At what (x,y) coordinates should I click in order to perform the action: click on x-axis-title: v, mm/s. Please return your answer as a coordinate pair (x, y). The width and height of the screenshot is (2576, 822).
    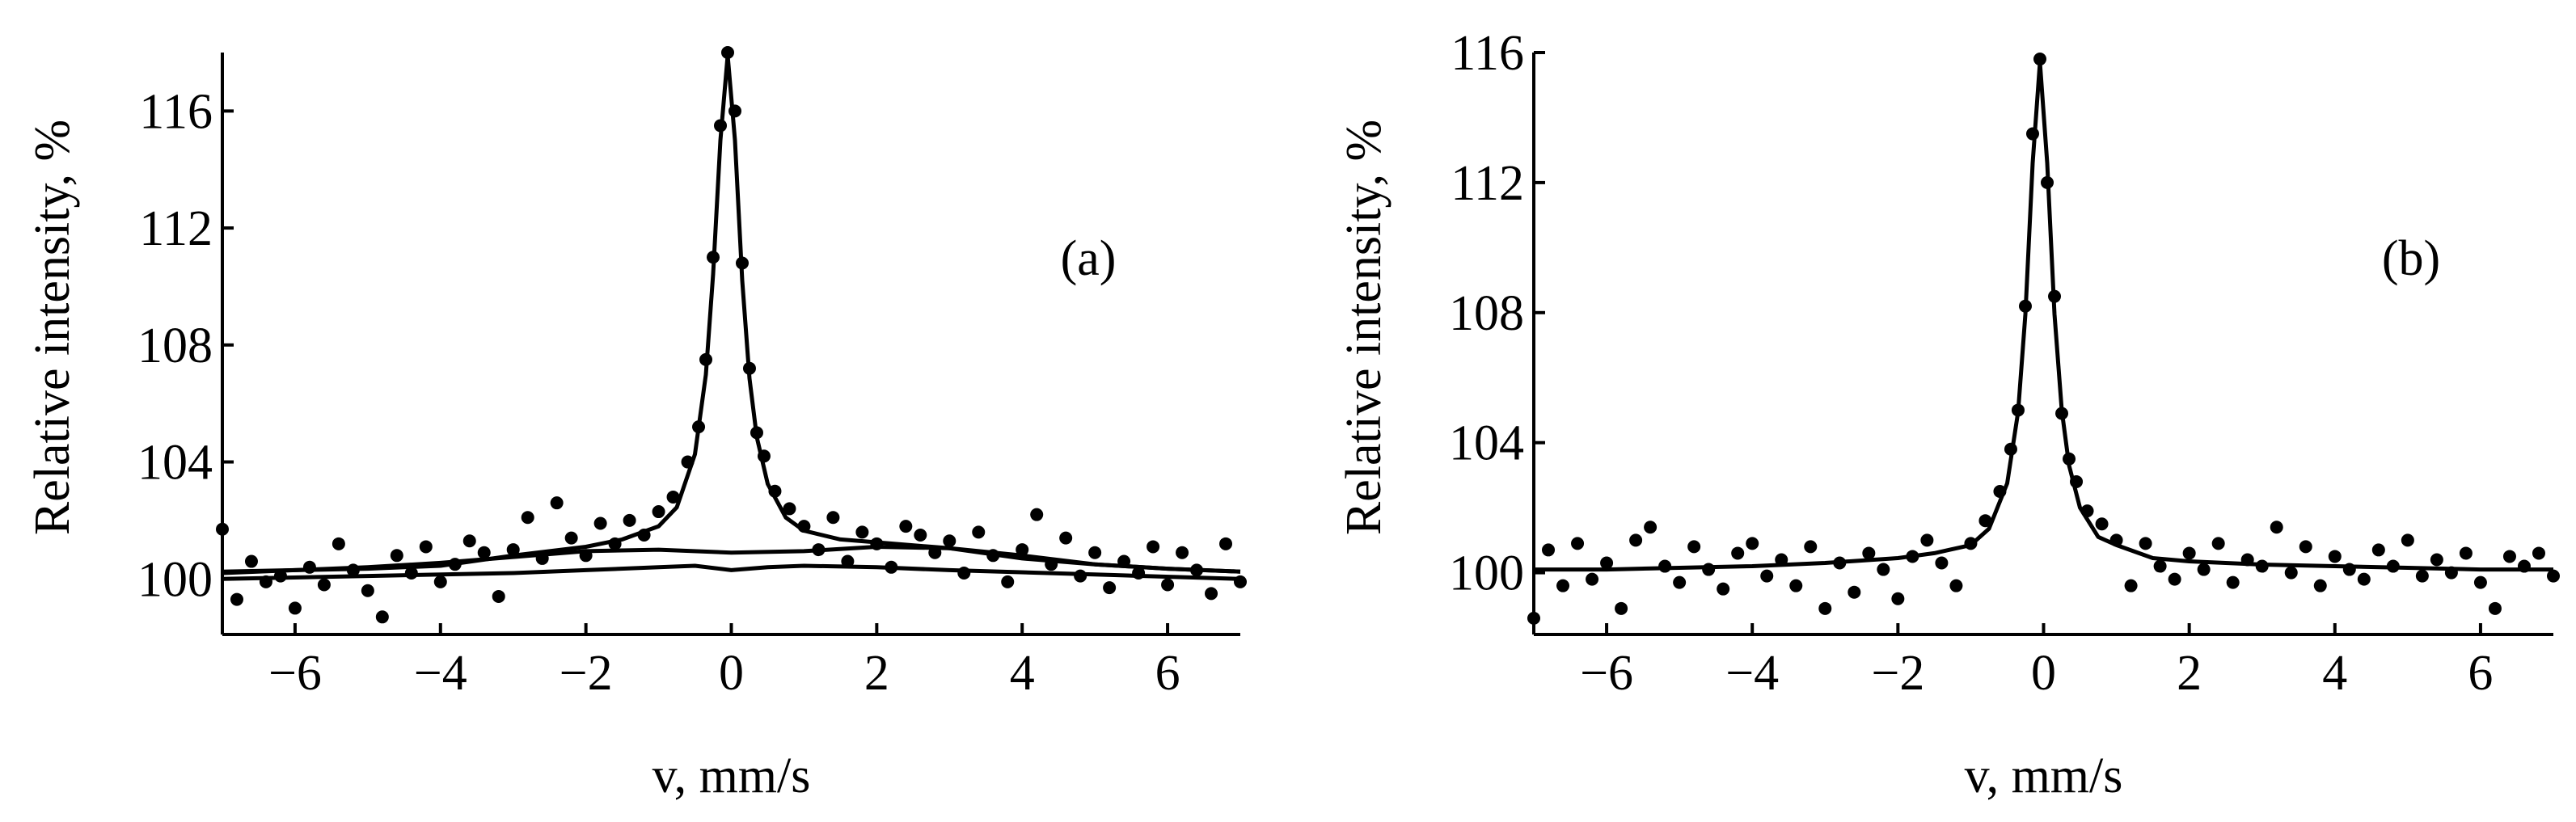
    Looking at the image, I should click on (731, 776).